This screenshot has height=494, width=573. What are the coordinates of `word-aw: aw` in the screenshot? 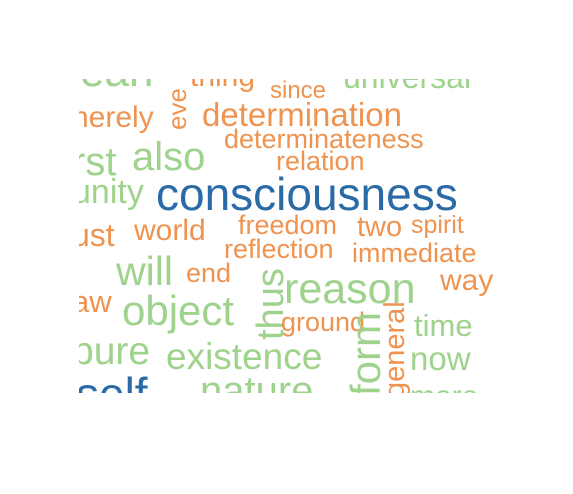 It's located at (92, 301).